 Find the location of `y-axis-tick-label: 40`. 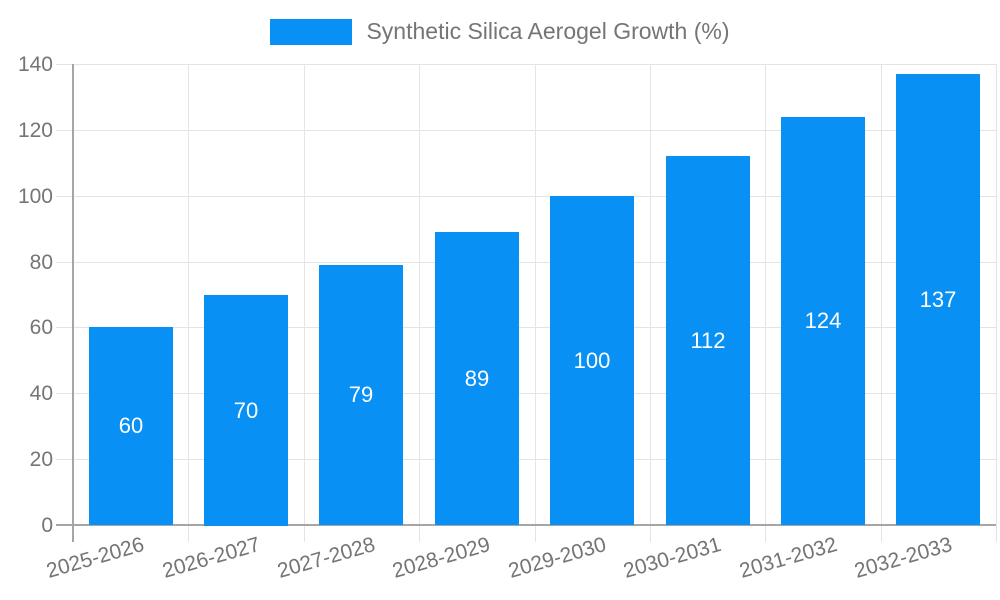

y-axis-tick-label: 40 is located at coordinates (41, 393).